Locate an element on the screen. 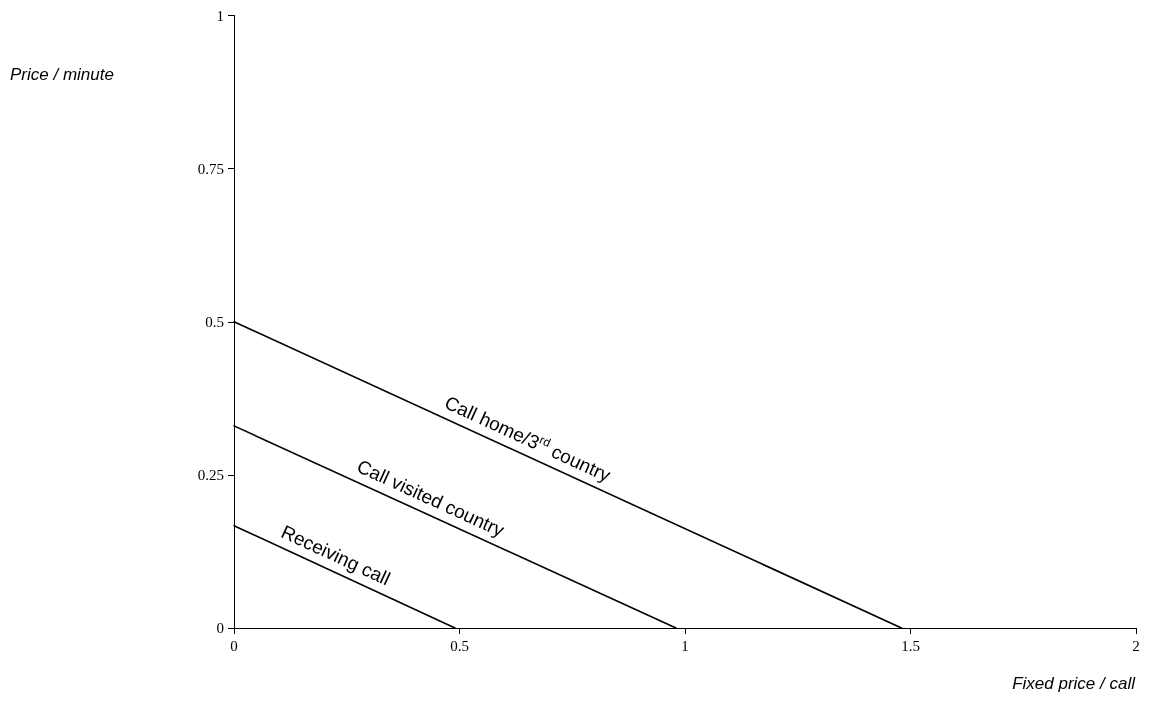  y-tick-label: 0.5 is located at coordinates (214, 321).